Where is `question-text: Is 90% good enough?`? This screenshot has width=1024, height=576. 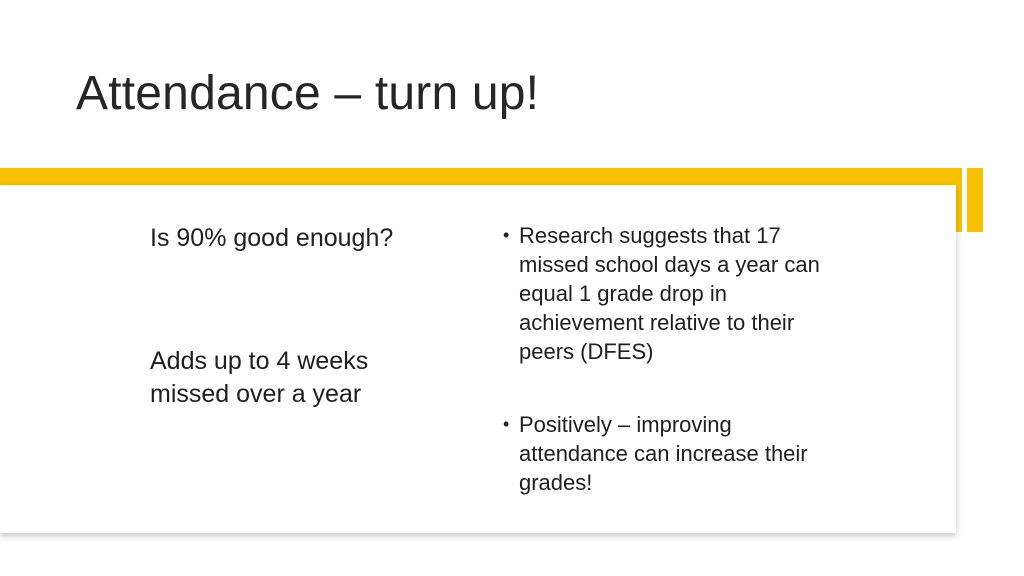 question-text: Is 90% good enough? is located at coordinates (272, 238).